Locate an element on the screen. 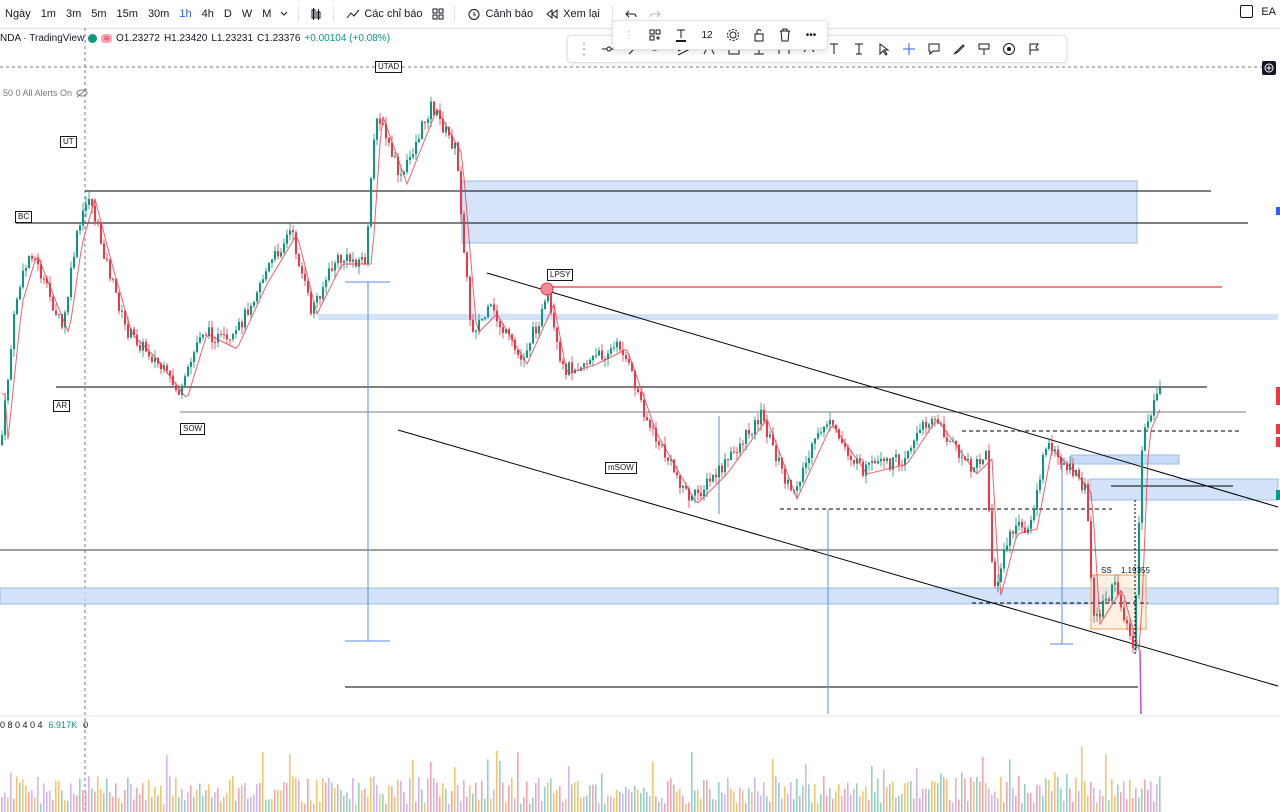  plus-square-icon is located at coordinates (1269, 68).